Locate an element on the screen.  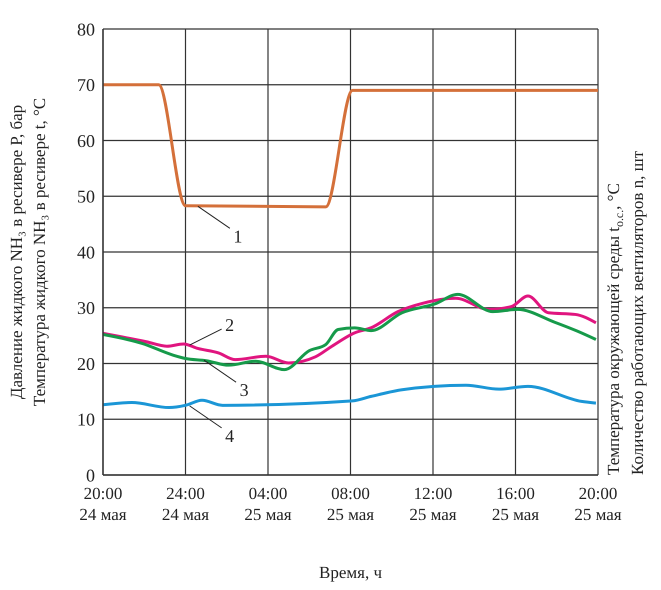
annotation: 1 is located at coordinates (237, 236).